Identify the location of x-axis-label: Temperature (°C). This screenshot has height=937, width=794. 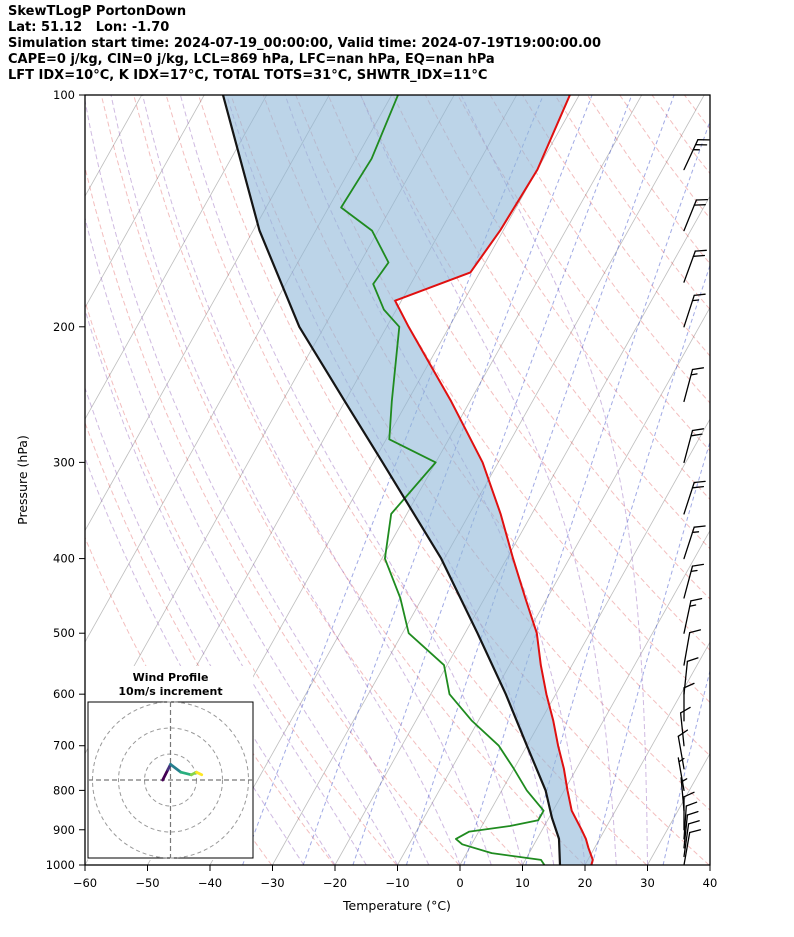
(396, 905).